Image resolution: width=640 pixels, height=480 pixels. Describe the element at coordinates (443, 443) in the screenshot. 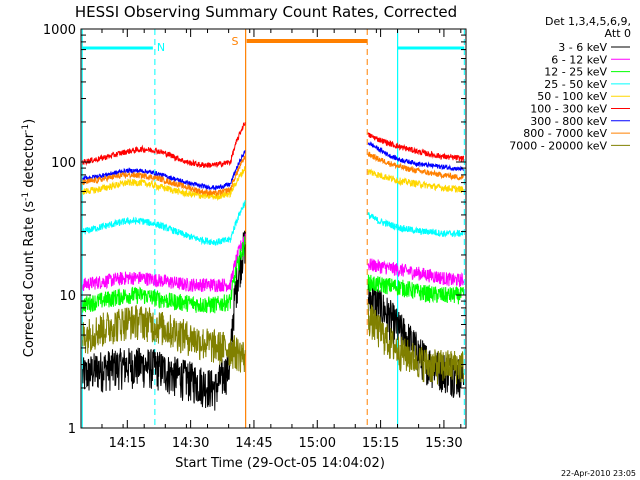

I see `x-tick-label: 15:30` at that location.